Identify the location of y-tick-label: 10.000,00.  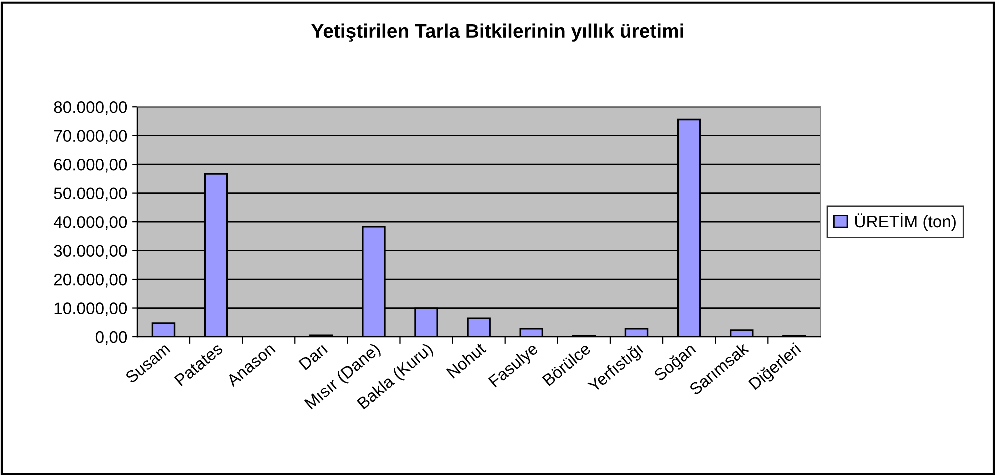
(91, 309).